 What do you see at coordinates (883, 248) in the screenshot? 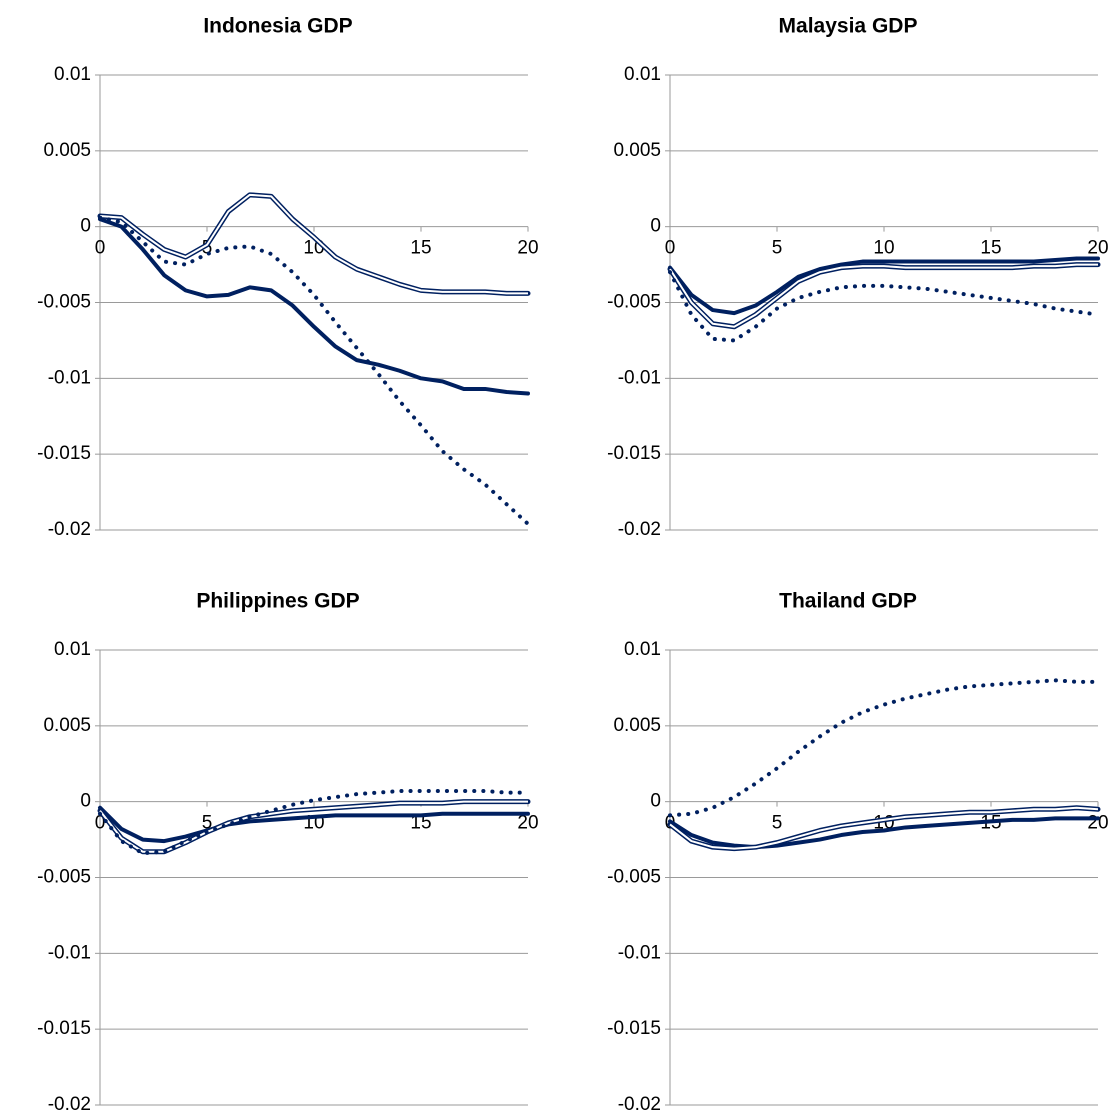
I see `x-tick-label: 10` at bounding box center [883, 248].